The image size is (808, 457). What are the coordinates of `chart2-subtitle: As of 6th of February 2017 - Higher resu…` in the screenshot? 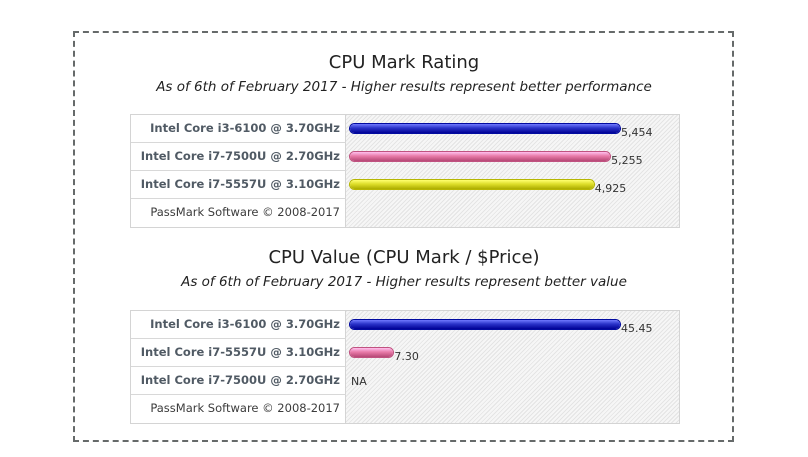 It's located at (404, 282).